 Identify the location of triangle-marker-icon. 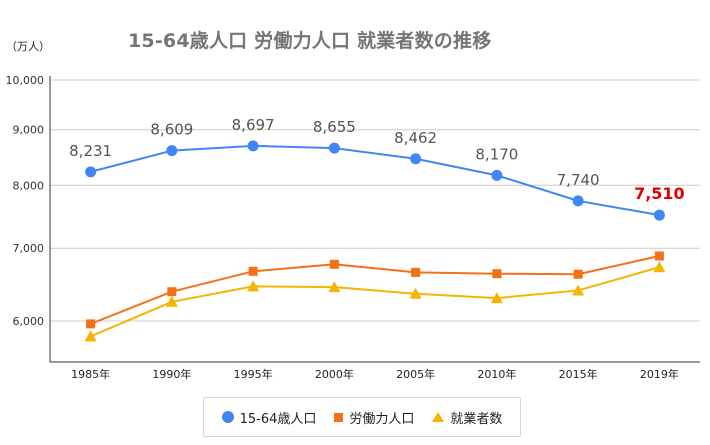
(438, 417).